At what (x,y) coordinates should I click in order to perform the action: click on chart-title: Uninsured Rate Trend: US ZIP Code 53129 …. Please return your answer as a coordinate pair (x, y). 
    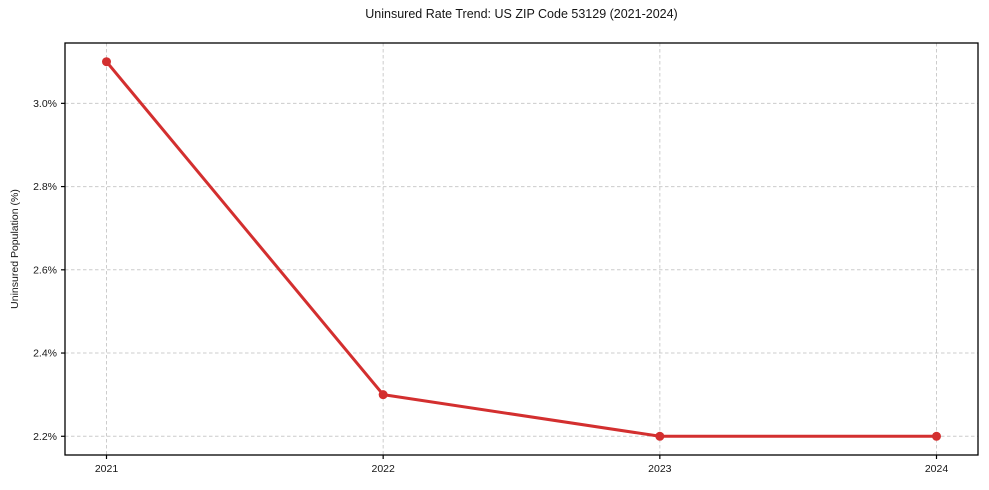
    Looking at the image, I should click on (521, 14).